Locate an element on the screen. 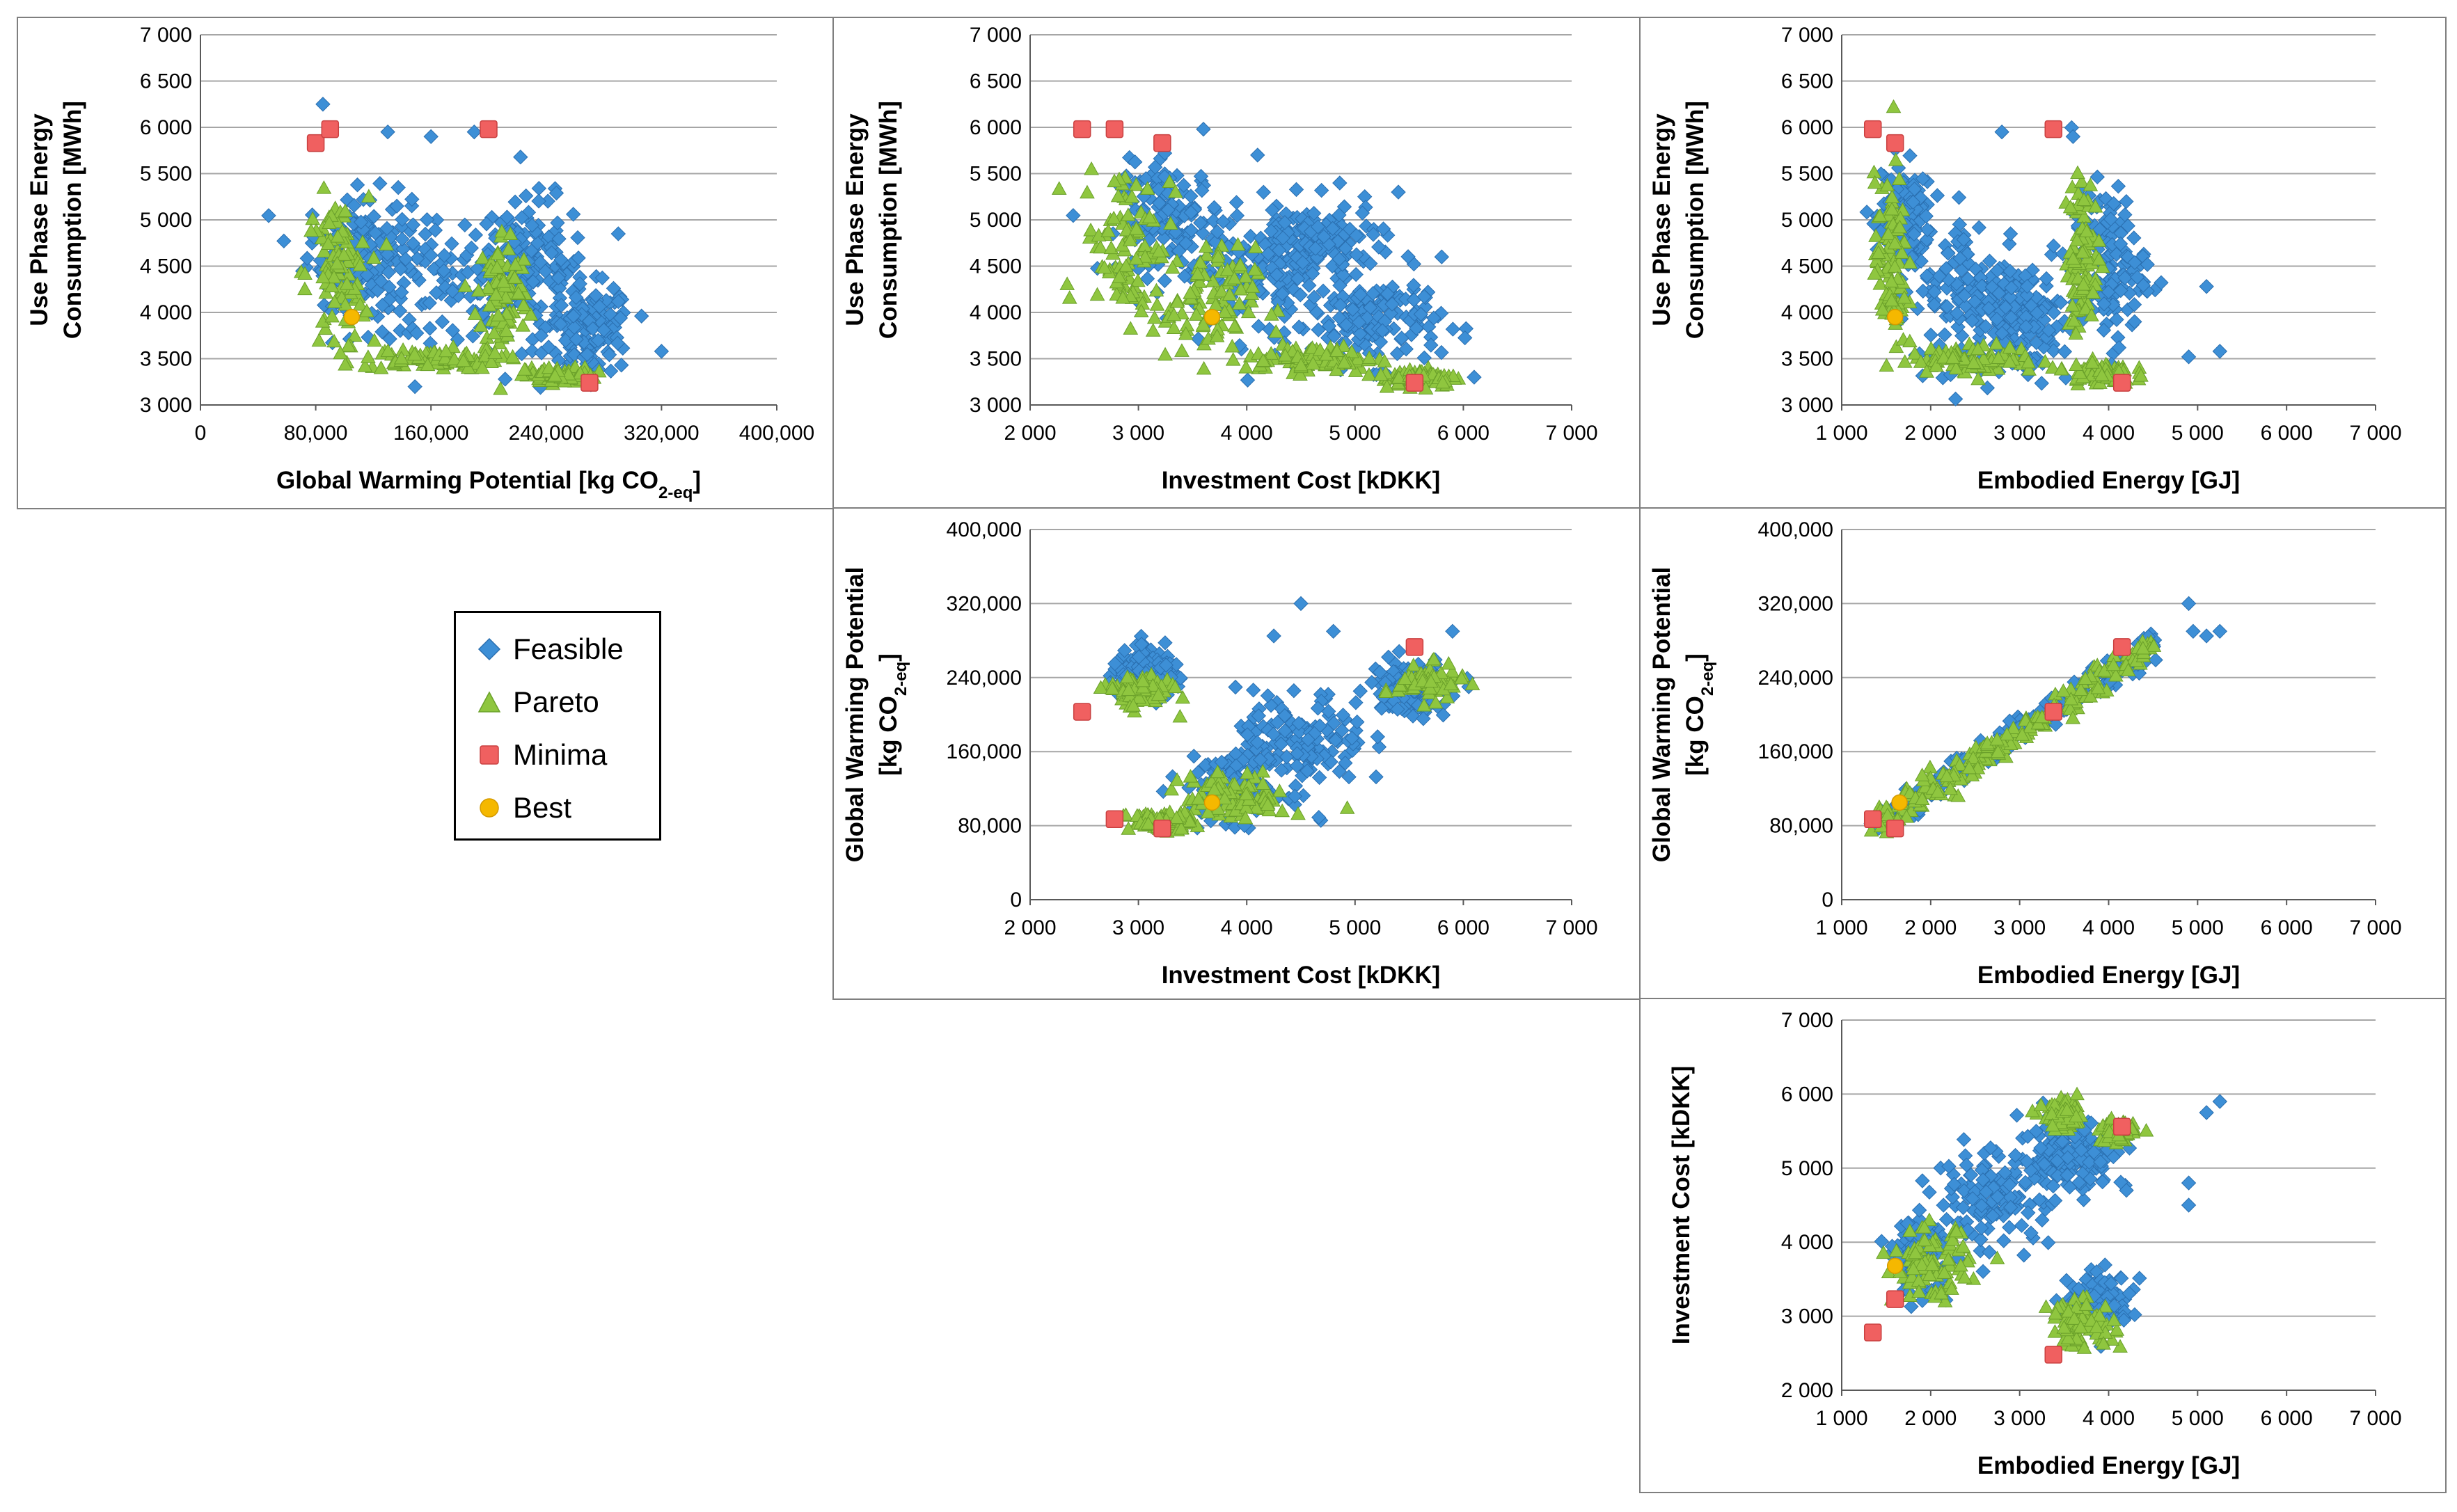 The width and height of the screenshot is (2457, 1512). x-tick-label: 80,000 is located at coordinates (316, 433).